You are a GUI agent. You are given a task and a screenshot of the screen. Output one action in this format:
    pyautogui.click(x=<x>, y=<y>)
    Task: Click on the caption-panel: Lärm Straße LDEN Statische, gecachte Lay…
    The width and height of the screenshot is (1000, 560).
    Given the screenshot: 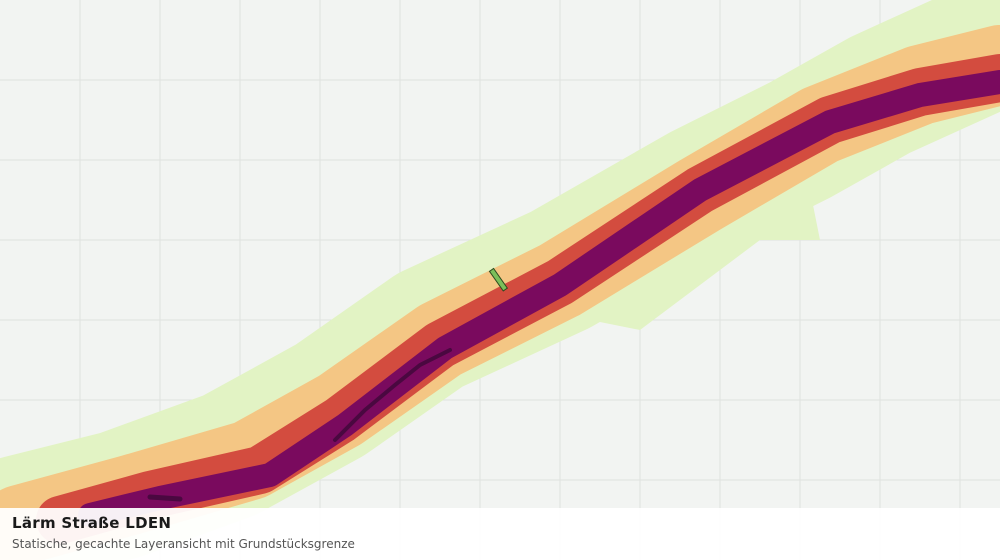 What is the action you would take?
    pyautogui.click(x=500, y=534)
    